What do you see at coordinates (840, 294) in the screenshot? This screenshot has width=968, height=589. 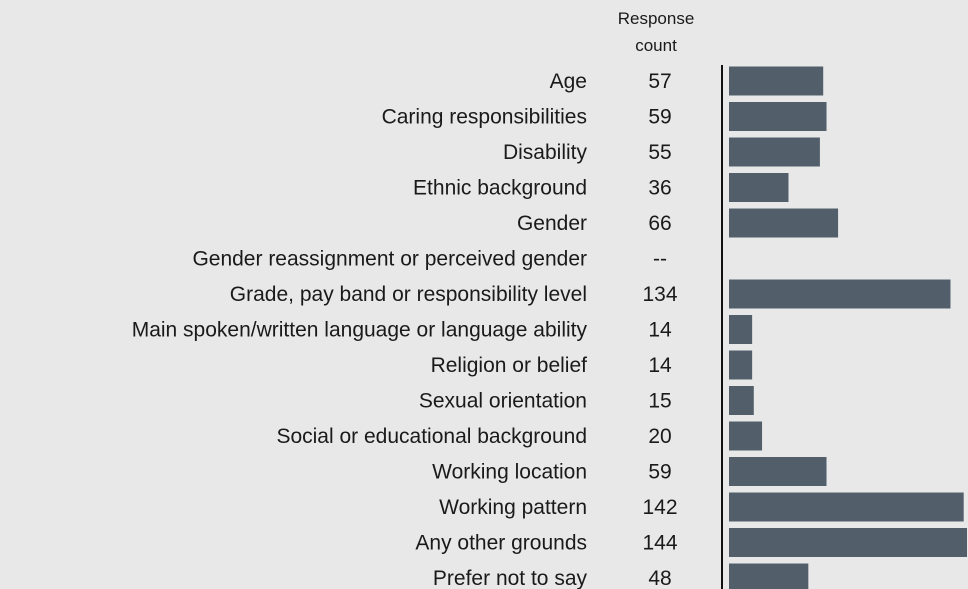 I see `bar-grade-pay-band-or-responsibility-level` at bounding box center [840, 294].